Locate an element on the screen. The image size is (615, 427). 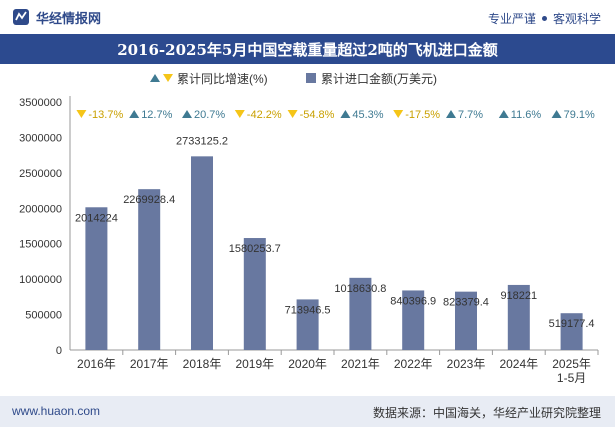
legend-amount-swatch is located at coordinates (311, 78).